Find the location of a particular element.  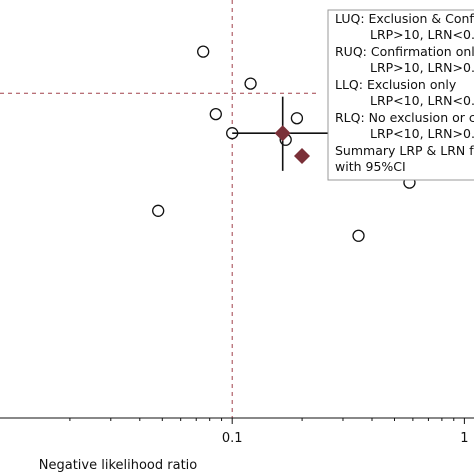

legend-entry-text: LRP>10, LRN>0. is located at coordinates (422, 67).